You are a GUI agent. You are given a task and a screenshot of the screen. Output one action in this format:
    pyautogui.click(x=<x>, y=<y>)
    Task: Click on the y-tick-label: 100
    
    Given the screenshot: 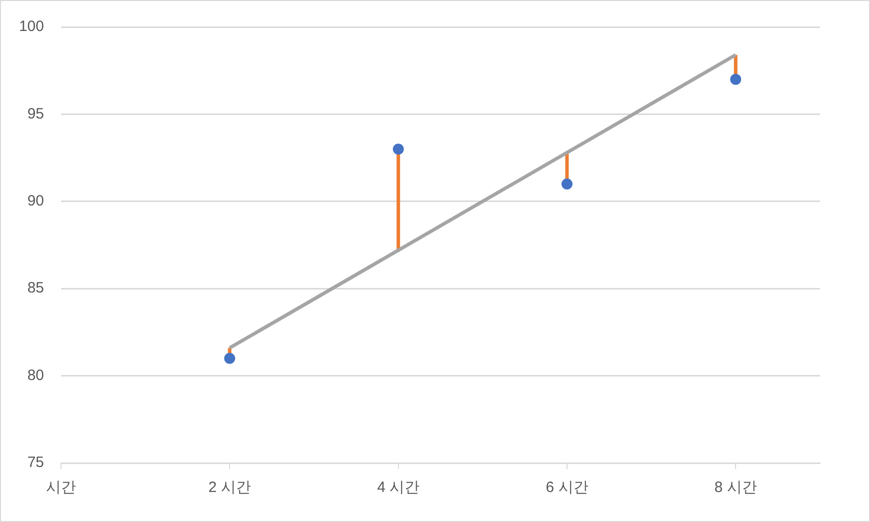 What is the action you would take?
    pyautogui.click(x=31, y=27)
    